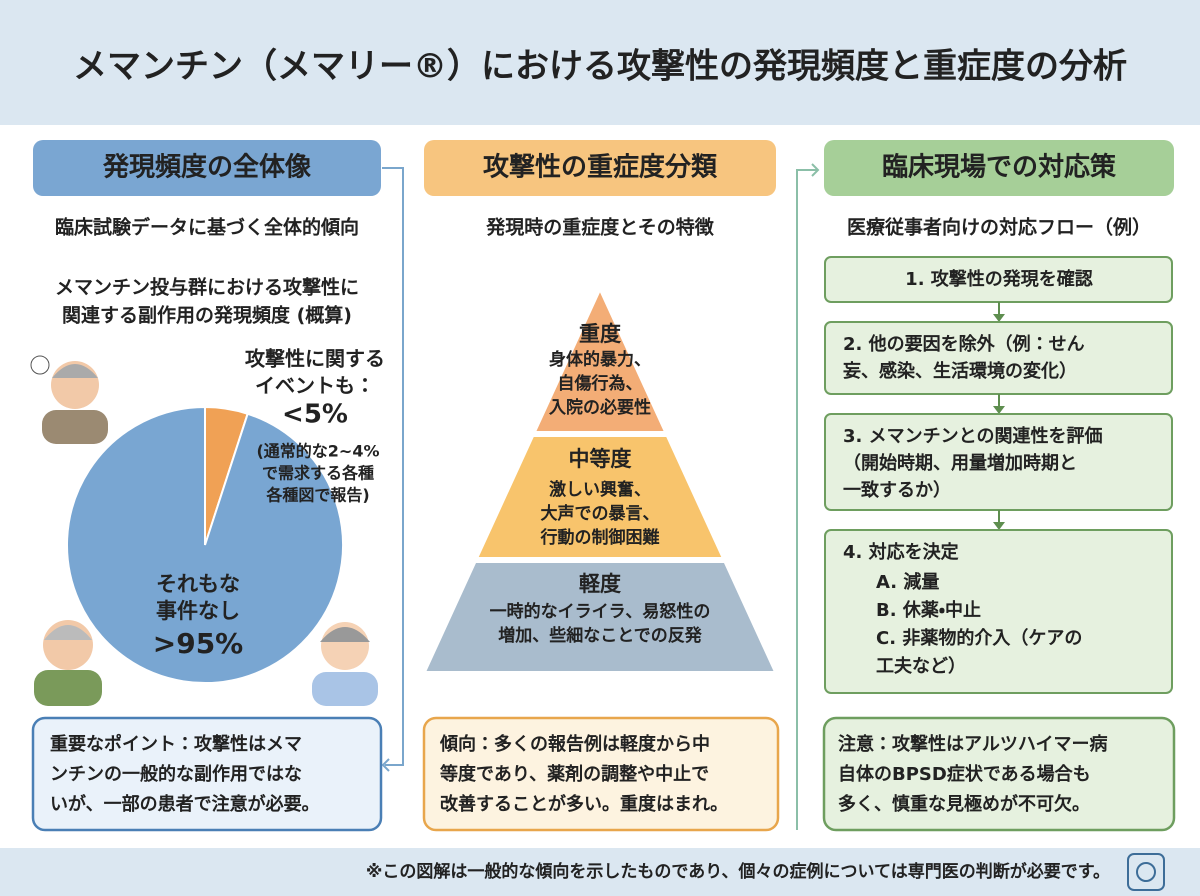 Image resolution: width=1200 pixels, height=896 pixels. I want to click on step-text: 2. 他の要因を除外（例：せん, so click(964, 344).